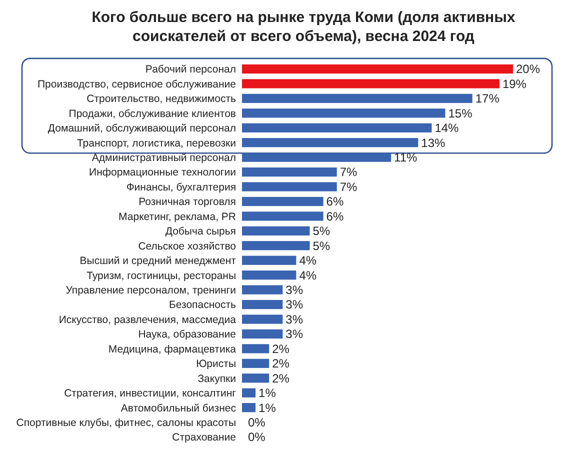 Image resolution: width=587 pixels, height=453 pixels. Describe the element at coordinates (487, 99) in the screenshot. I see `data-label: 17%` at that location.